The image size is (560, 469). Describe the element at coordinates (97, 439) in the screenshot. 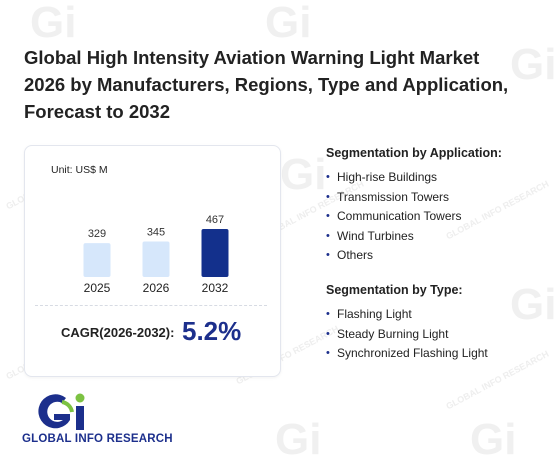

I see `logo-text: GLOBAL INFO RESEARCH` at that location.